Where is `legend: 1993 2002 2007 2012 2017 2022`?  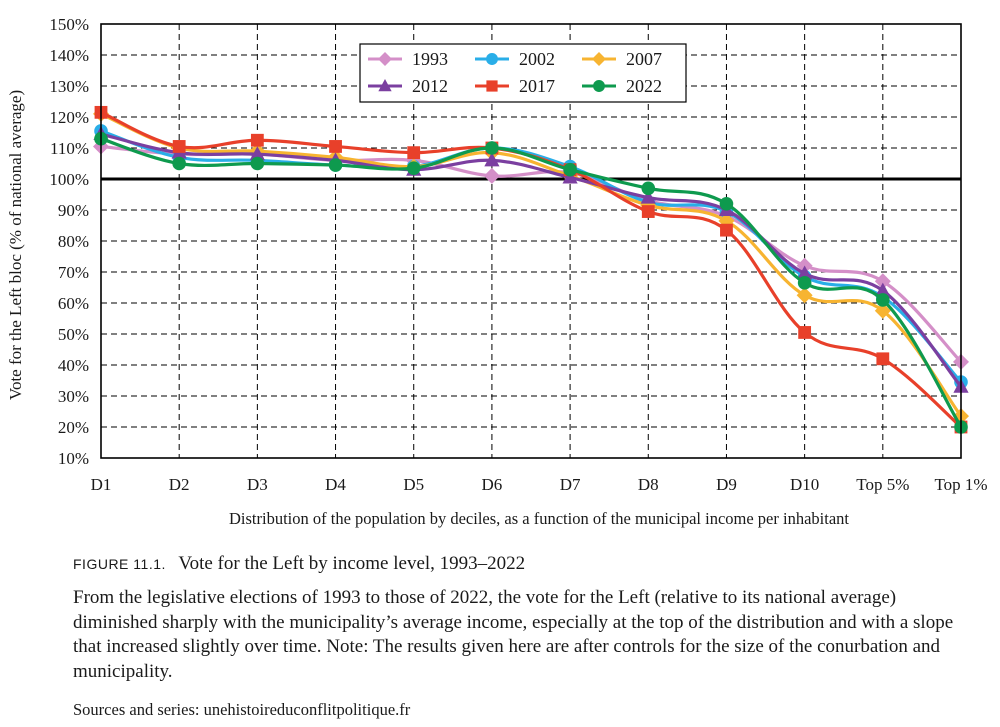
legend: 1993 2002 2007 2012 2017 2022 is located at coordinates (523, 73).